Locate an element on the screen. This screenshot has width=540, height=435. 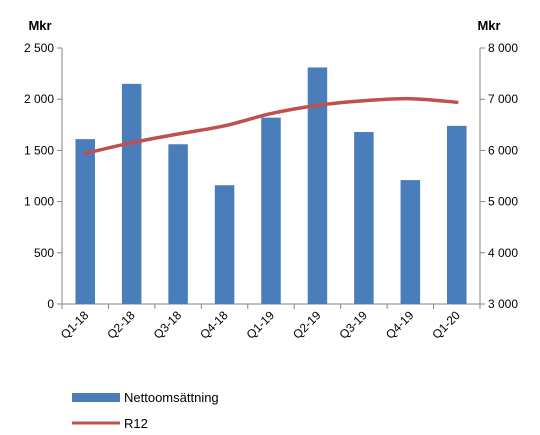
line-series is located at coordinates (271, 126).